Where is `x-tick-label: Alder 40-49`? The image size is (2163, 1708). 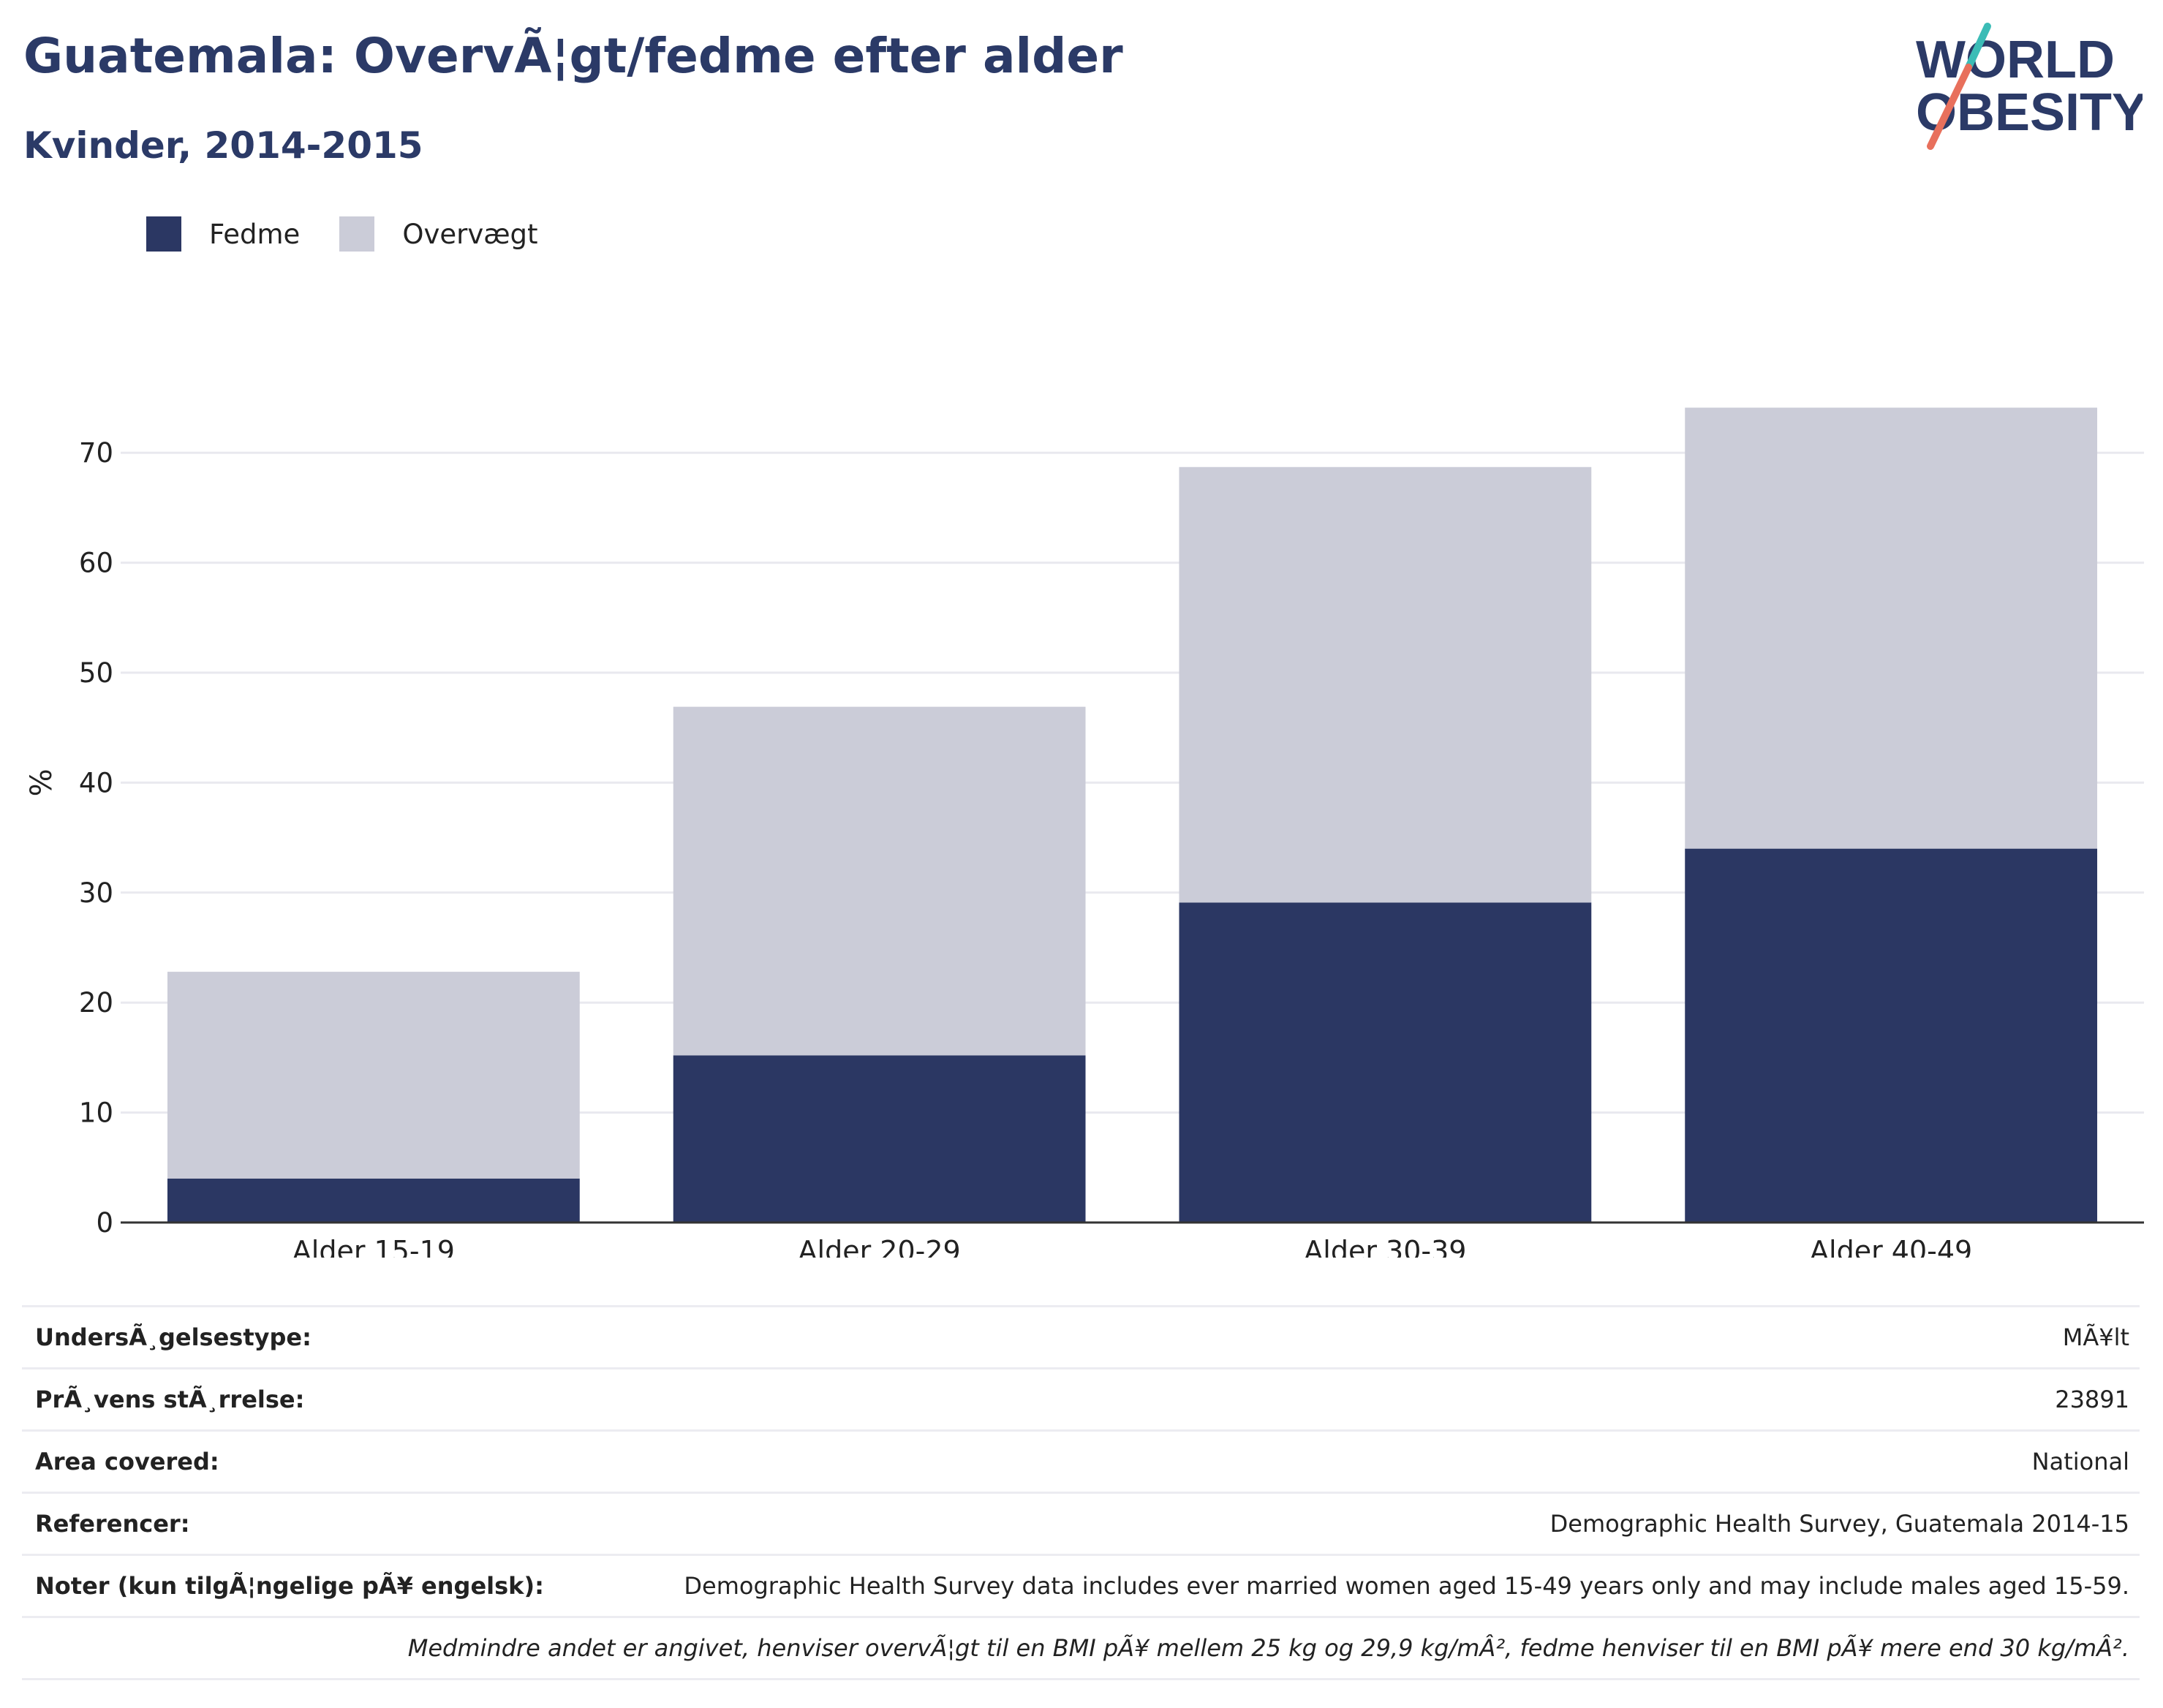 x-tick-label: Alder 40-49 is located at coordinates (1891, 1246).